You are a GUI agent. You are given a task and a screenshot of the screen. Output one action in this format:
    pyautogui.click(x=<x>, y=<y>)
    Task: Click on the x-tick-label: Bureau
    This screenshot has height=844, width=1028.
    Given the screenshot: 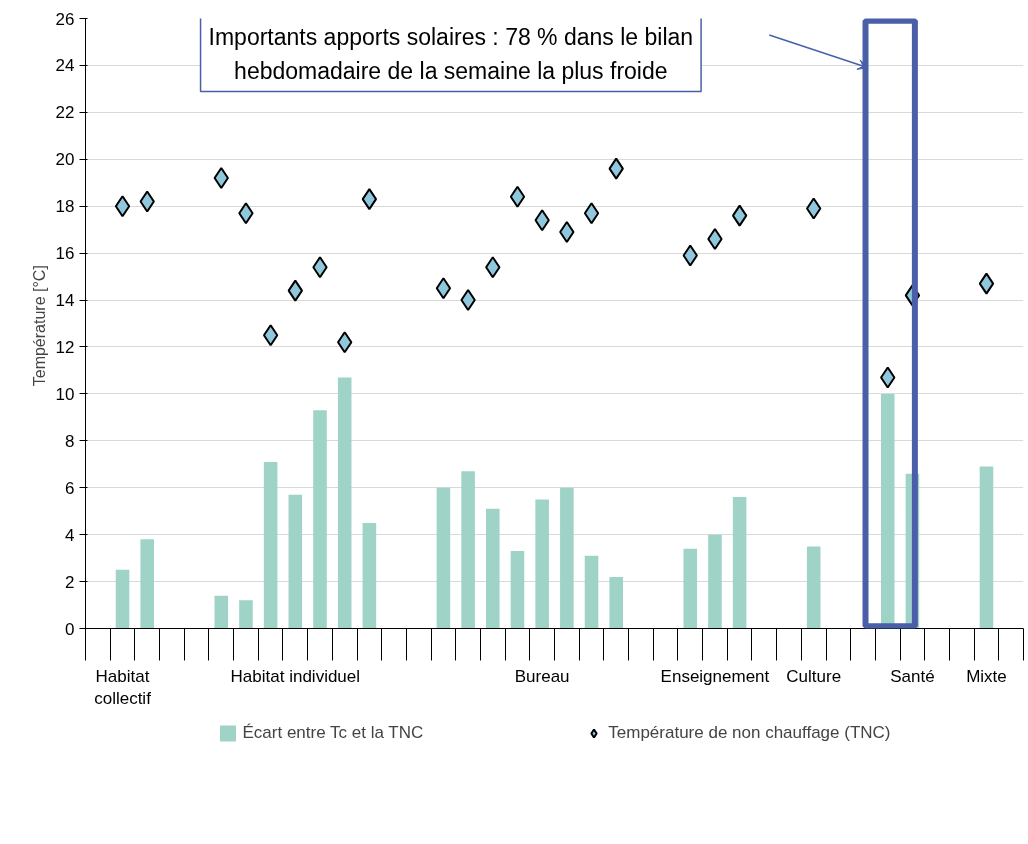 What is the action you would take?
    pyautogui.click(x=542, y=676)
    